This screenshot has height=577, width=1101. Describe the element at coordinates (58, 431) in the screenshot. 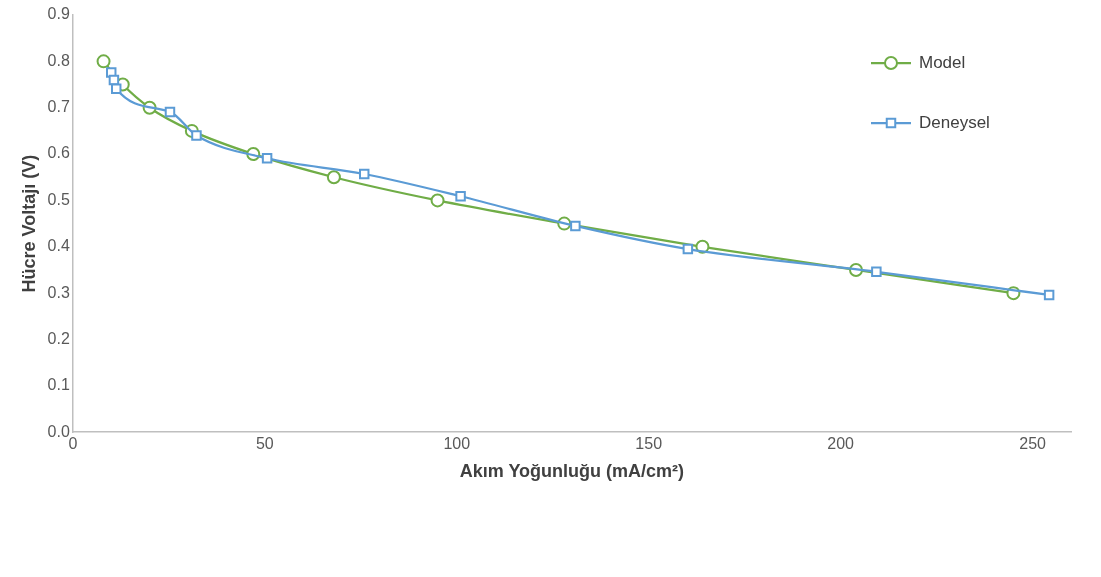

I see `y-tick-label: 0.0` at that location.